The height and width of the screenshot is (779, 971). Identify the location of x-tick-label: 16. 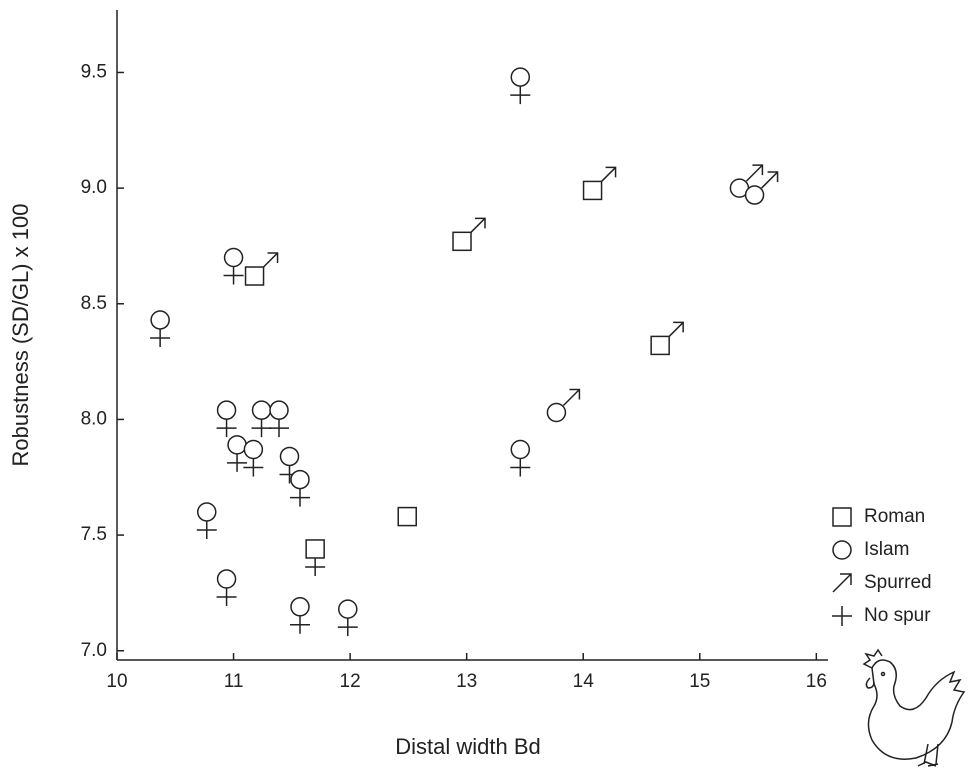
(816, 681).